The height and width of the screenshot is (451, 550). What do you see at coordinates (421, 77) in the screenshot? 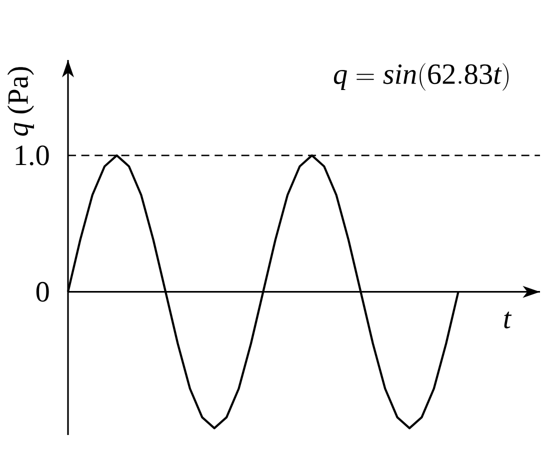
I see `annotation: $q = sin(62.83t)$` at bounding box center [421, 77].